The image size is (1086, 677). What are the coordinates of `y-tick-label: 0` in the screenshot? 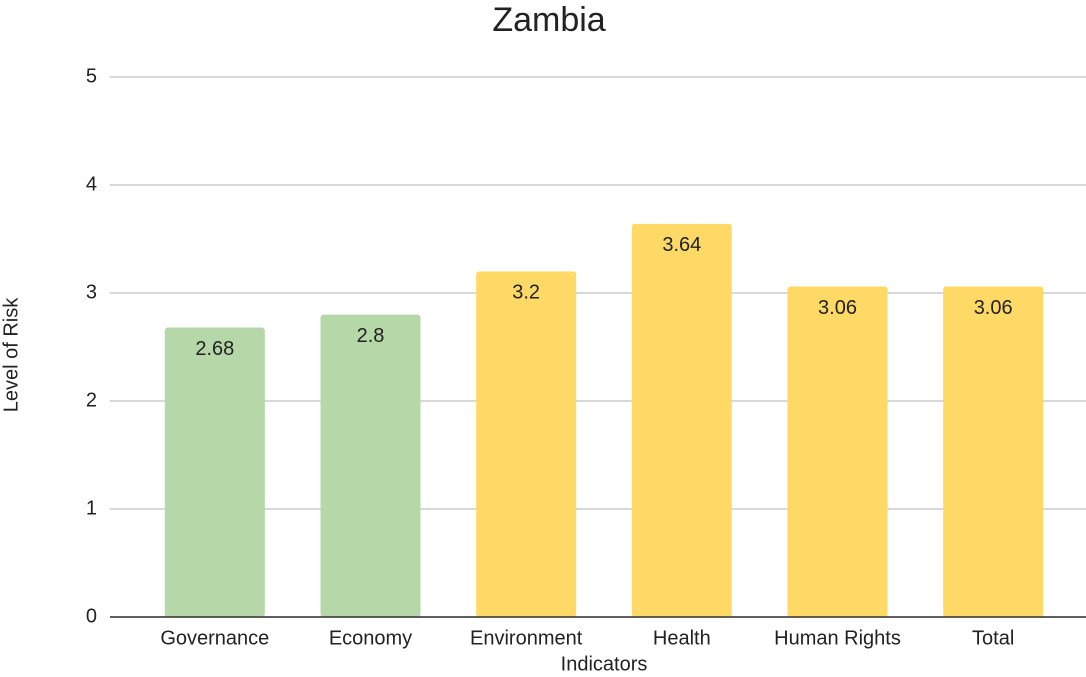 It's located at (91, 616).